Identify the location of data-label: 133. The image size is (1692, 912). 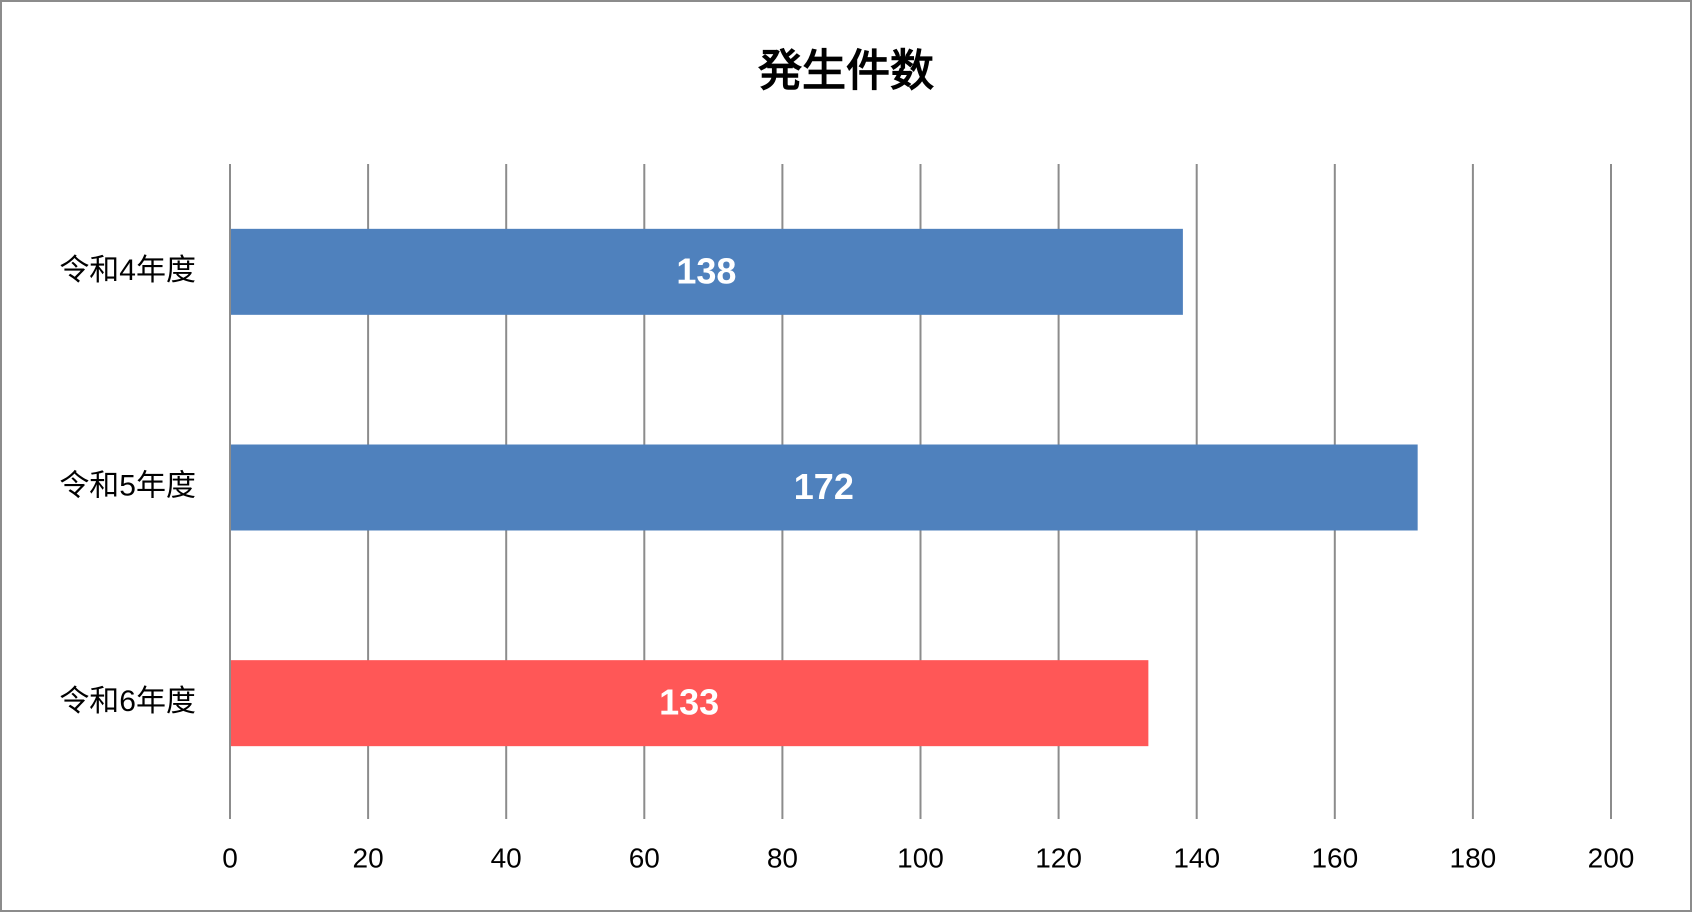
(689, 702).